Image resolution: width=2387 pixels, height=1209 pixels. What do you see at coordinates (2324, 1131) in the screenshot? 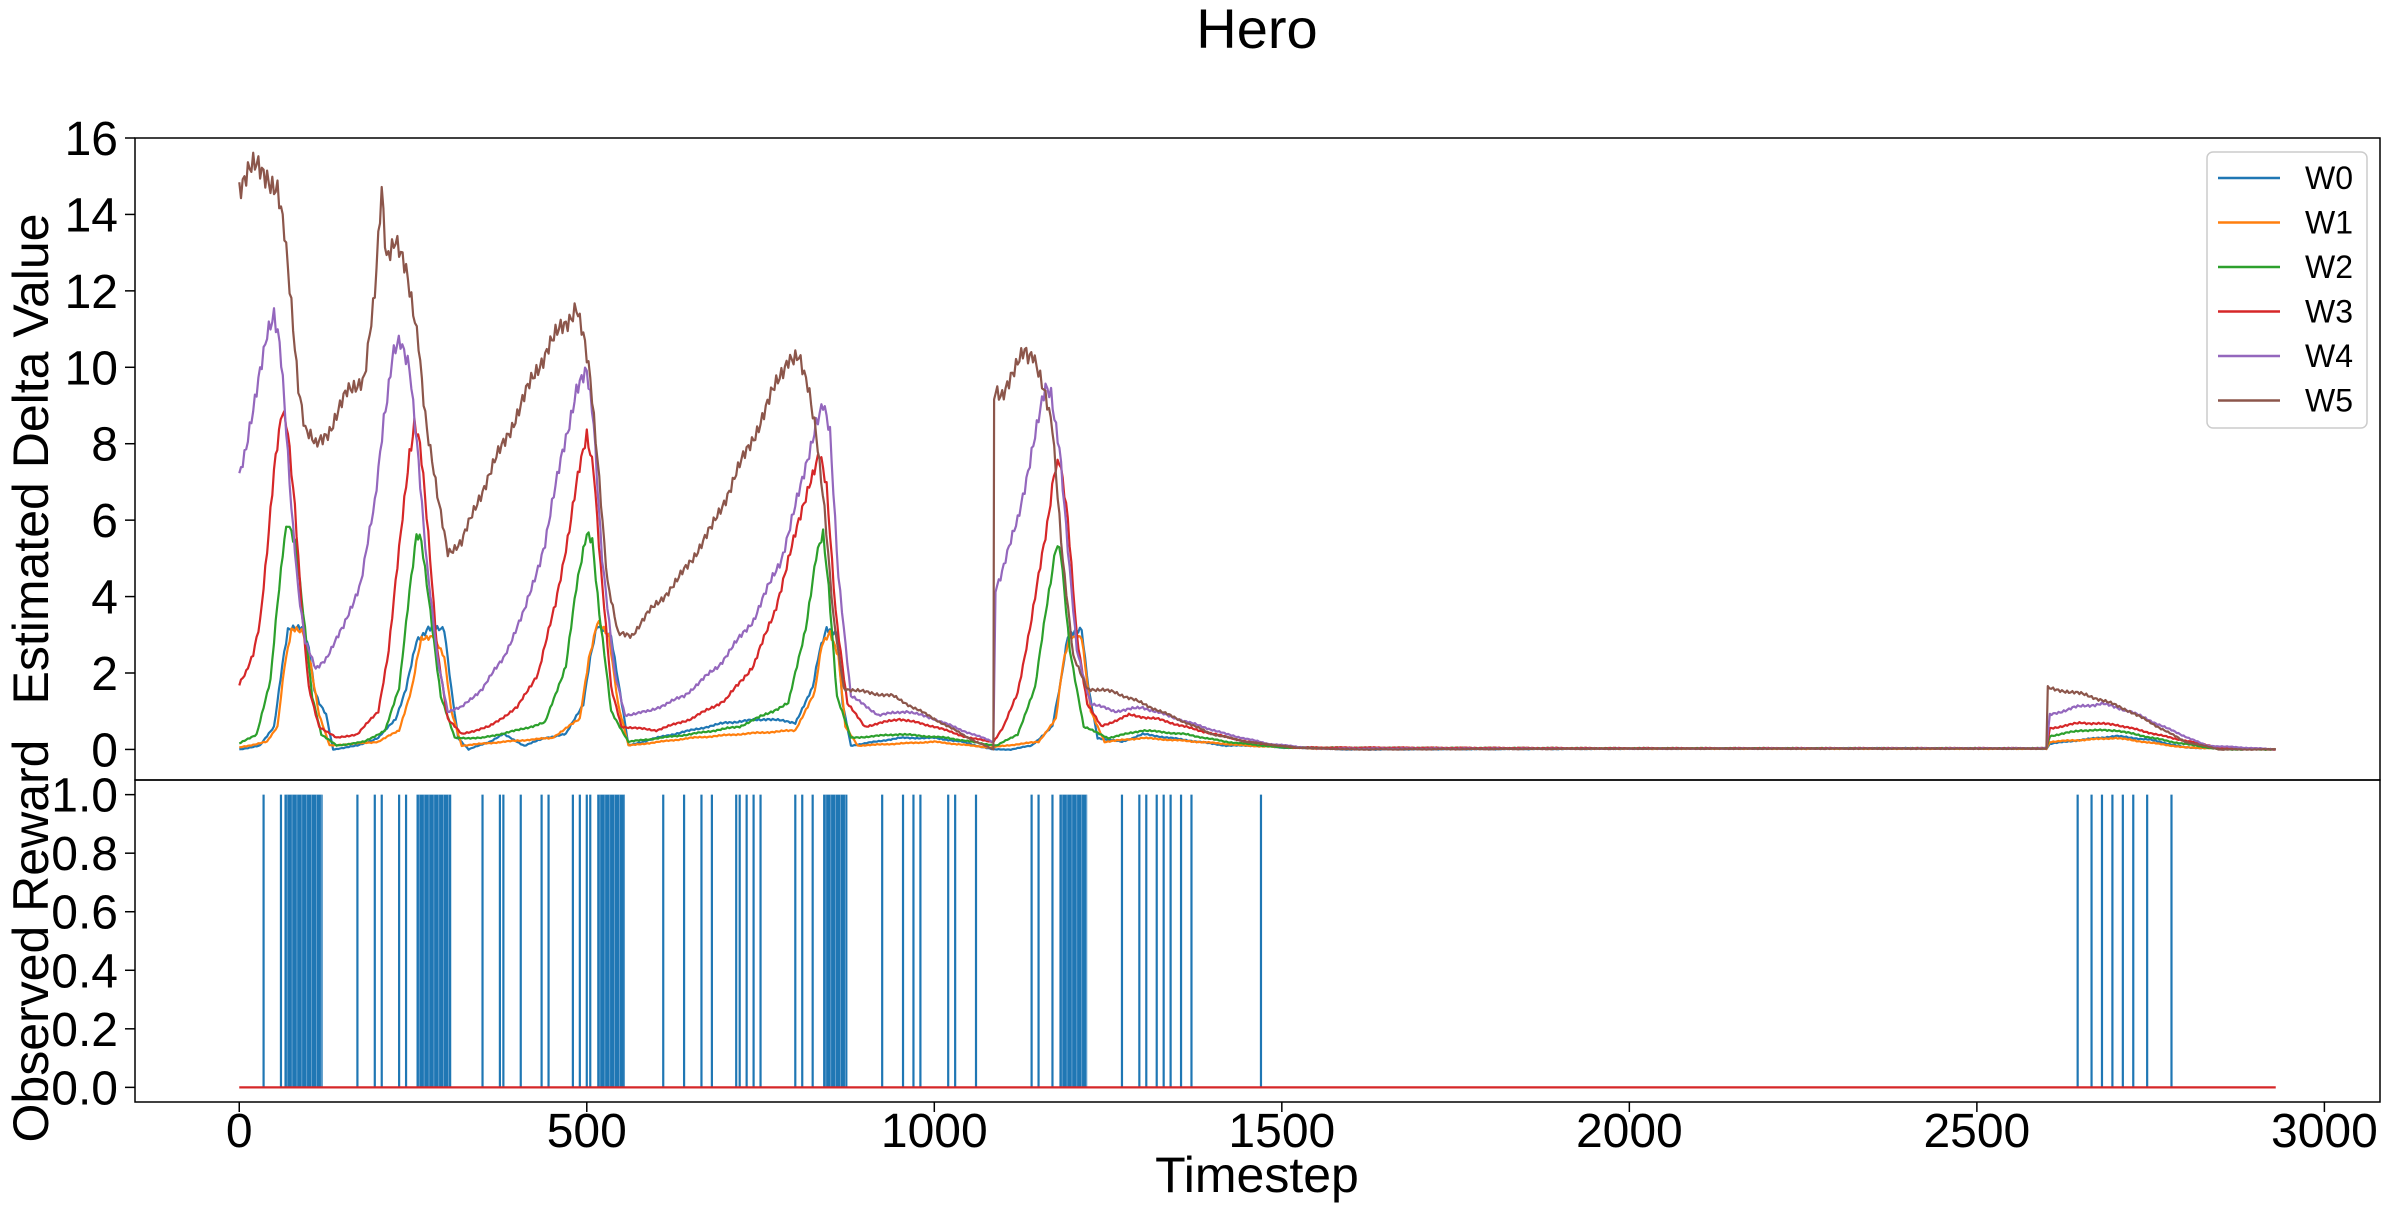
I see `x-tick-label: 3000` at bounding box center [2324, 1131].